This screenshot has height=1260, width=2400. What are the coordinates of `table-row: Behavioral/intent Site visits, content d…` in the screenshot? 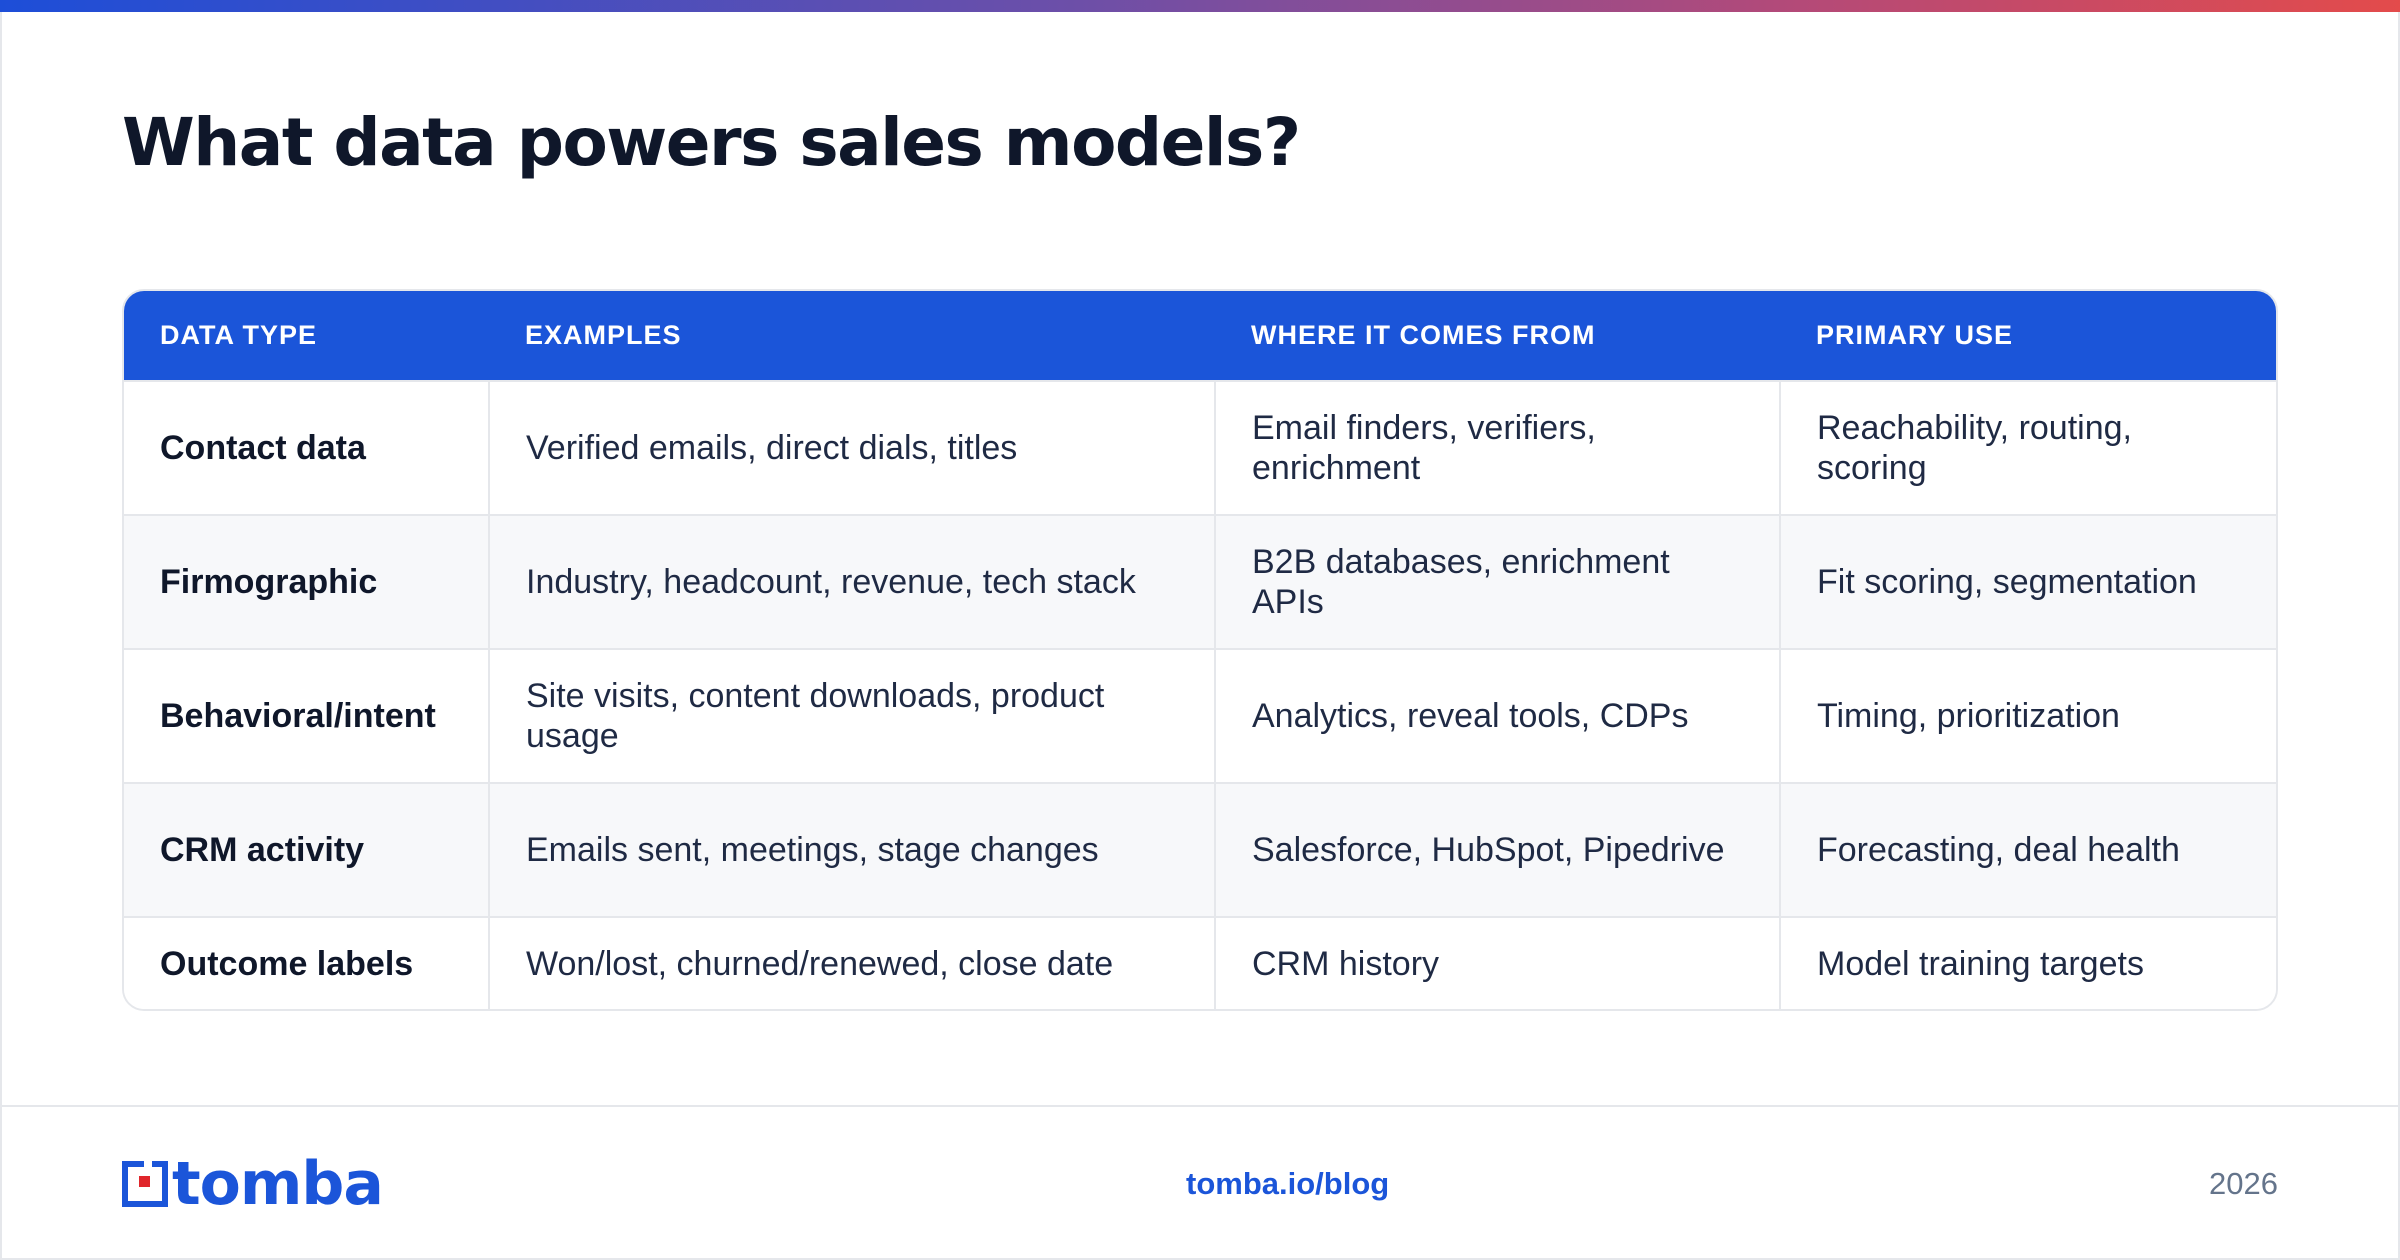 It's located at (1200, 715).